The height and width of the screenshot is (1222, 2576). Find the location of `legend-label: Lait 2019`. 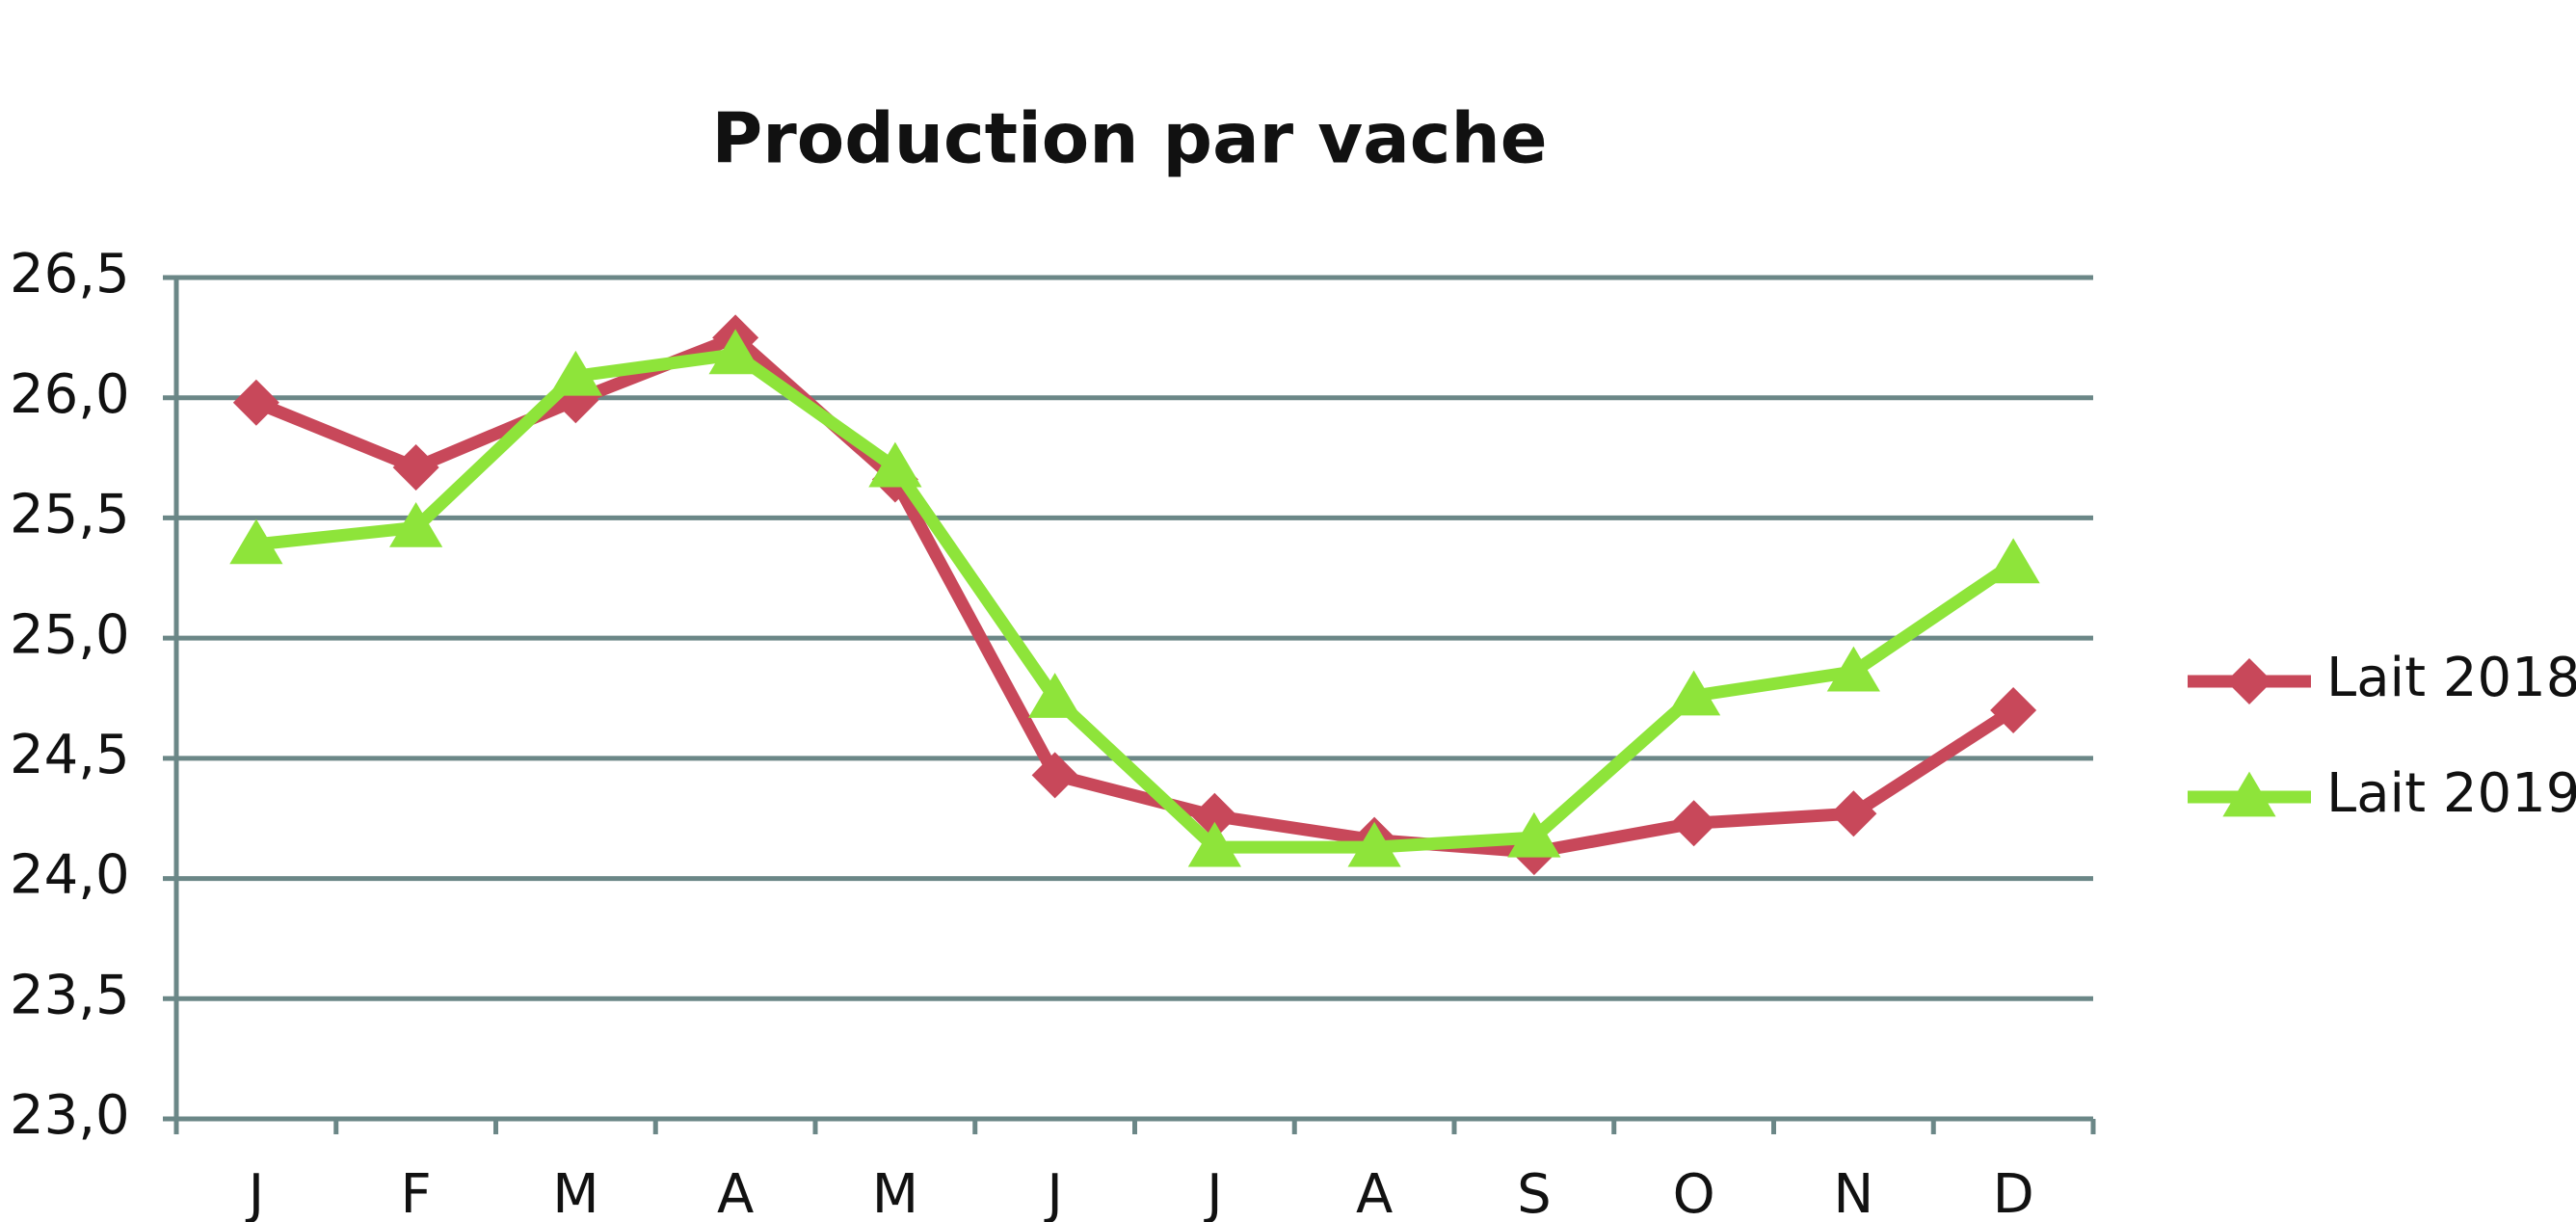

legend-label: Lait 2019 is located at coordinates (2451, 793).